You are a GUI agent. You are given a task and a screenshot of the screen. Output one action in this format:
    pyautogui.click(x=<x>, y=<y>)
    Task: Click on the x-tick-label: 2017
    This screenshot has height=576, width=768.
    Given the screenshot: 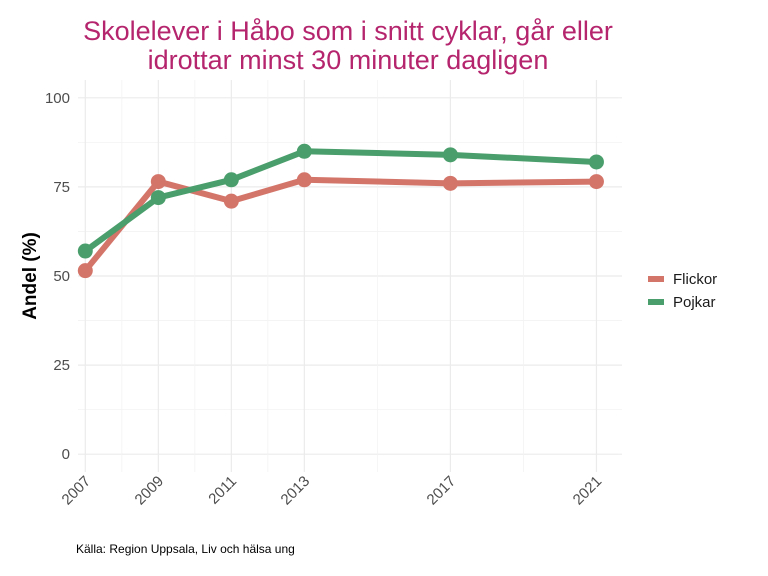 What is the action you would take?
    pyautogui.click(x=442, y=491)
    